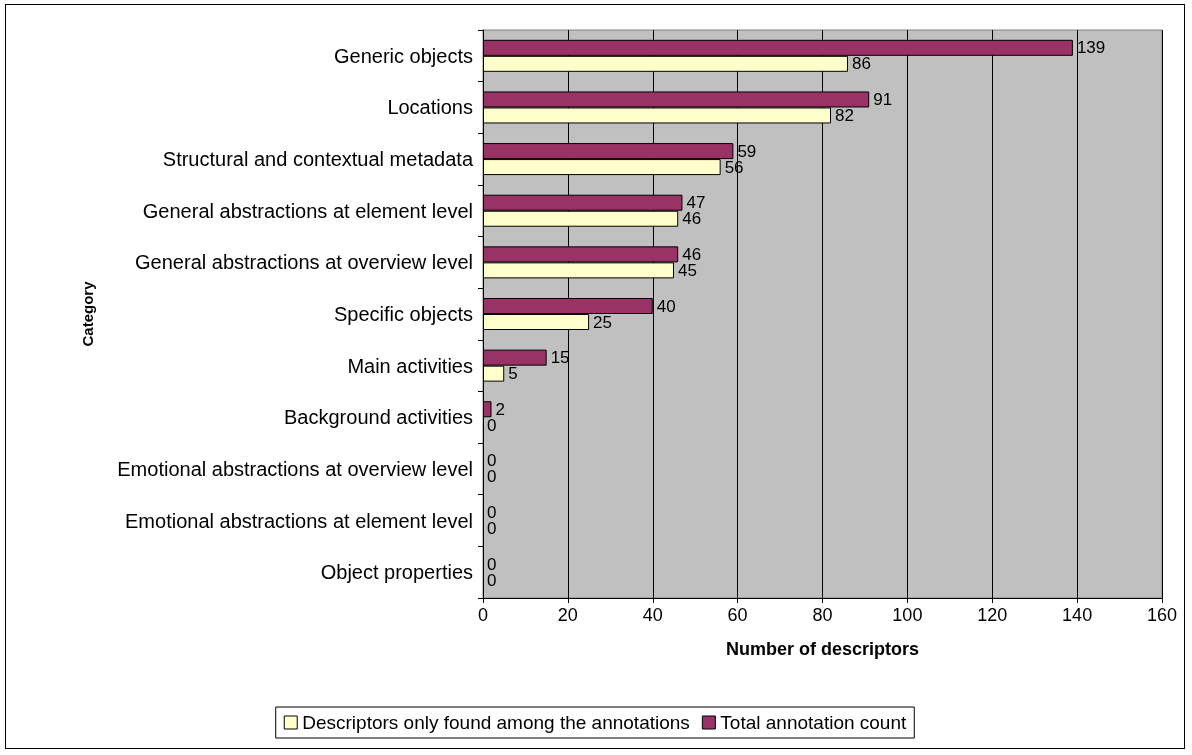 Image resolution: width=1192 pixels, height=755 pixels. What do you see at coordinates (652, 615) in the screenshot?
I see `x-tick-label: 40` at bounding box center [652, 615].